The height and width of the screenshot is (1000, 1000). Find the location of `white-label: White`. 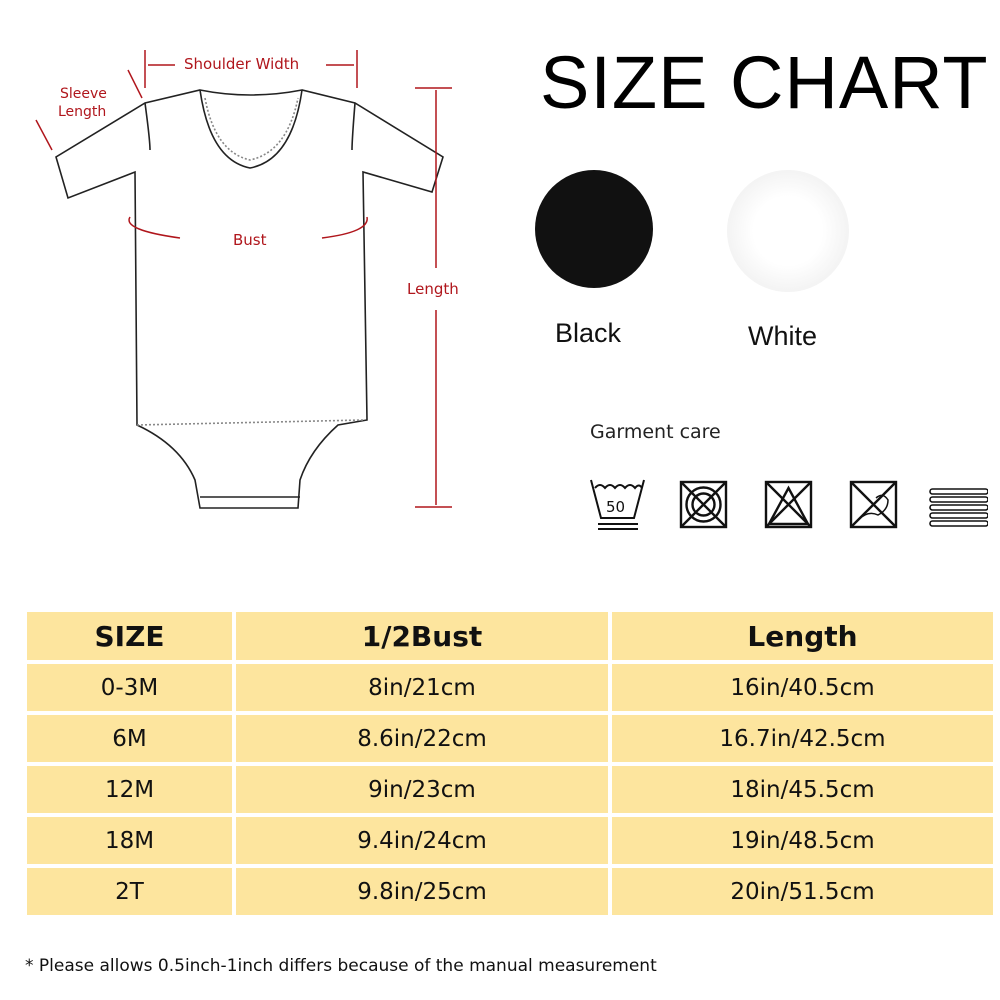

white-label: White is located at coordinates (783, 336).